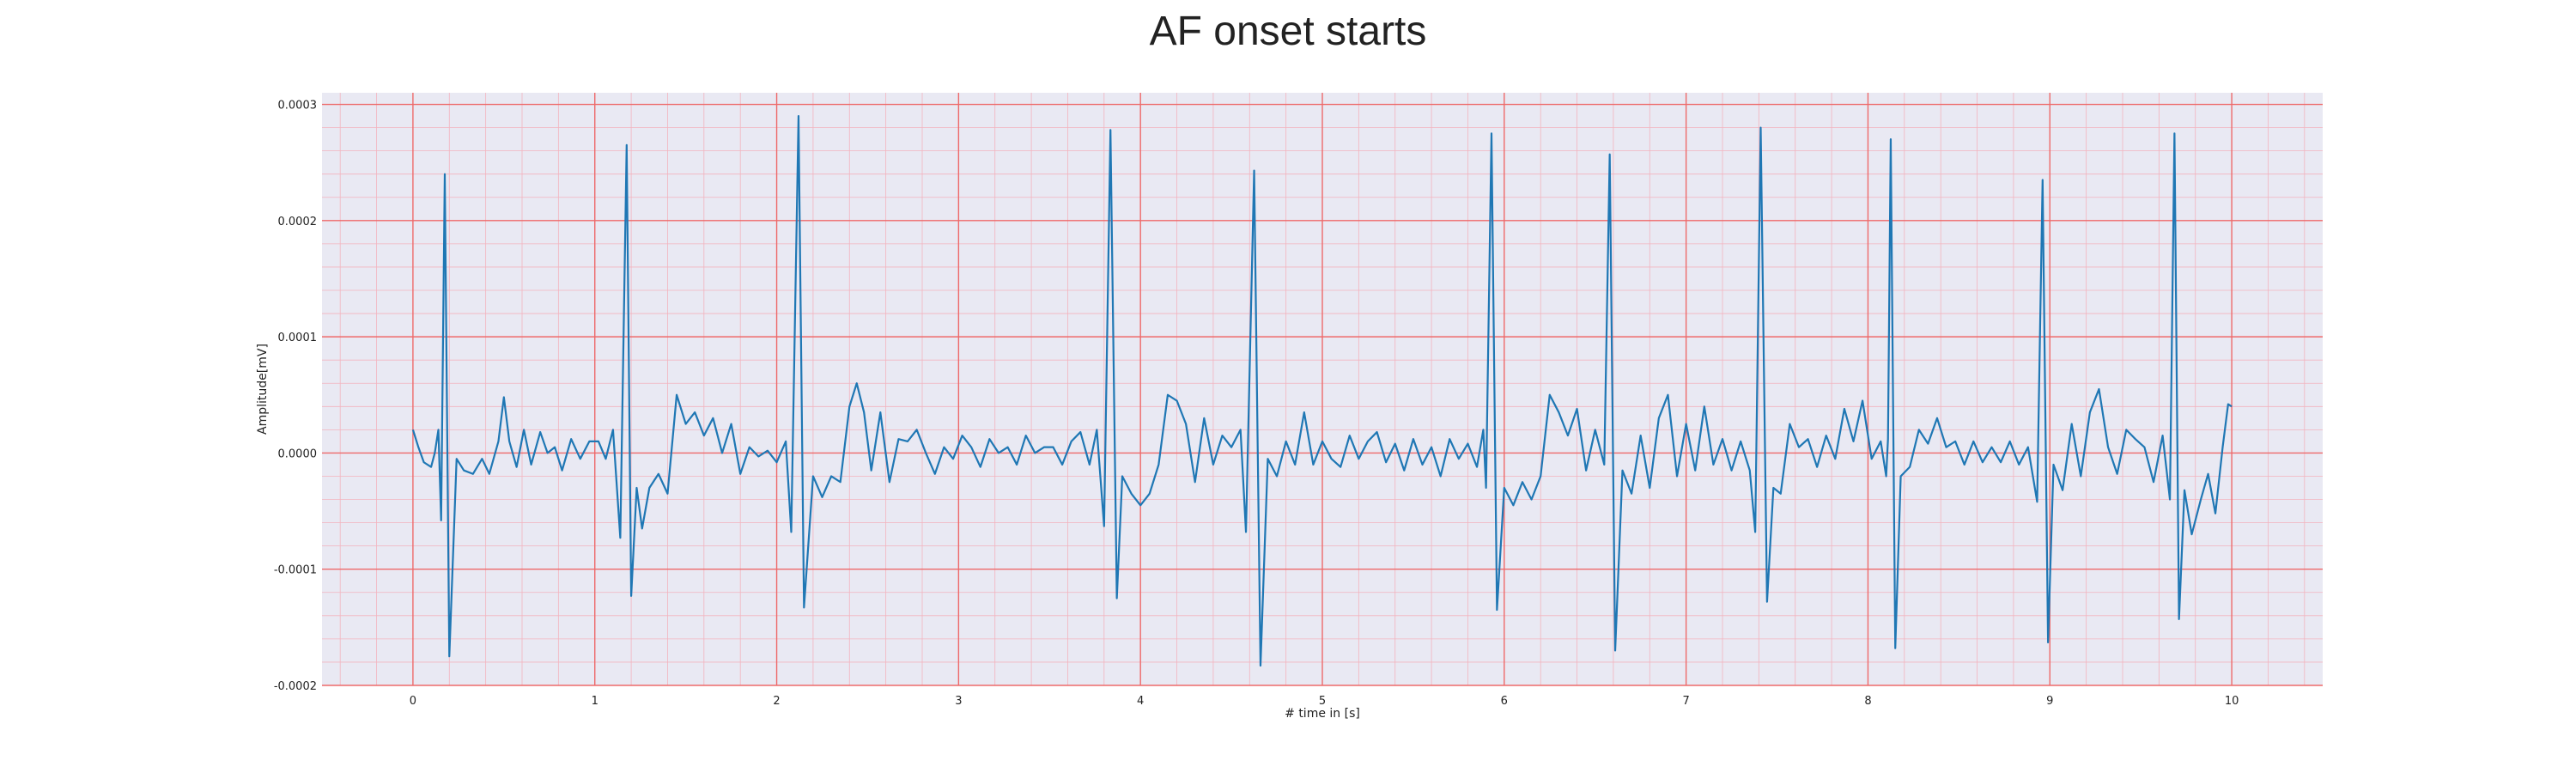 This screenshot has width=2576, height=773. I want to click on y-tick-label: -0.0002, so click(295, 686).